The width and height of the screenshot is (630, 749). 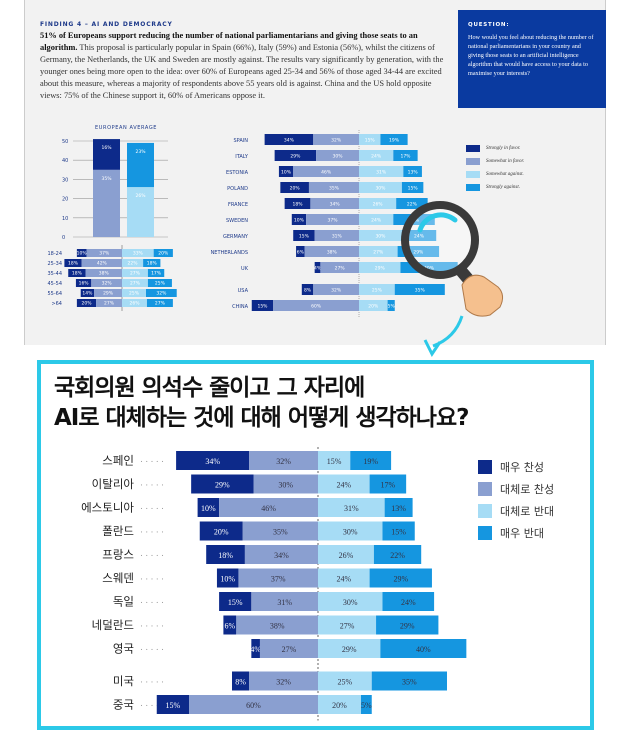 What do you see at coordinates (240, 141) in the screenshot?
I see `category-label: SPAIN` at bounding box center [240, 141].